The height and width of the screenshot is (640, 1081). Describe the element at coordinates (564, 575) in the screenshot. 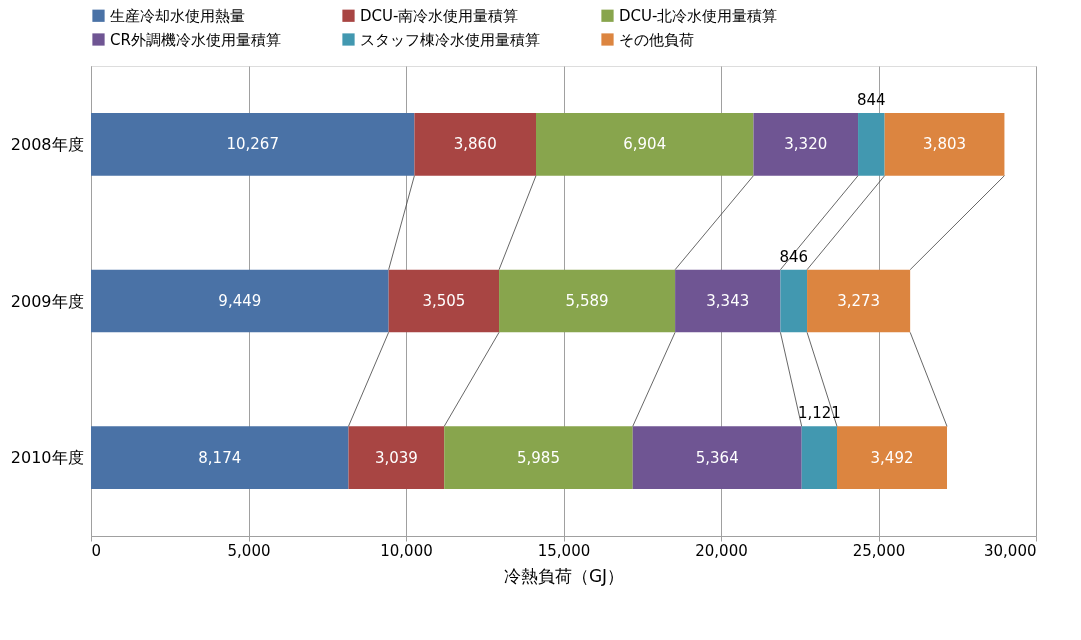

I see `x-axis-title: 冷熱負荷（GJ）` at that location.